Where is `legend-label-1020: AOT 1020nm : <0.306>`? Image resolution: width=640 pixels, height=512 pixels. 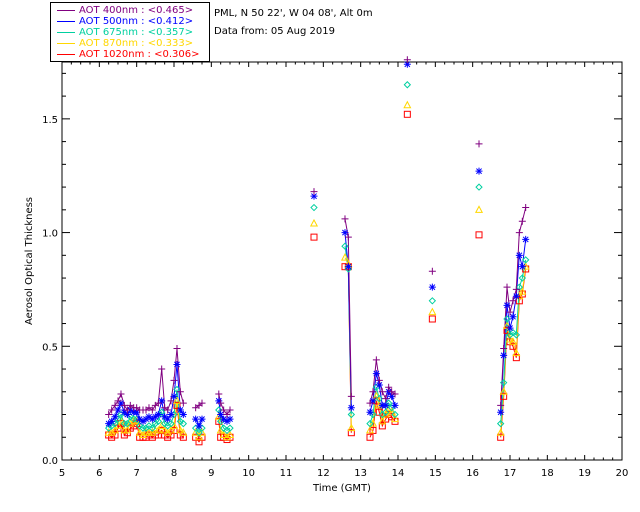 legend-label-1020: AOT 1020nm : <0.306> is located at coordinates (139, 54).